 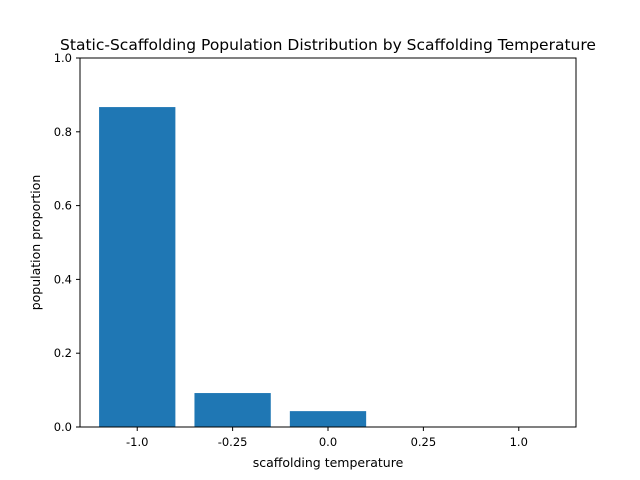 I want to click on x-tick-label: -1.0, so click(x=137, y=442).